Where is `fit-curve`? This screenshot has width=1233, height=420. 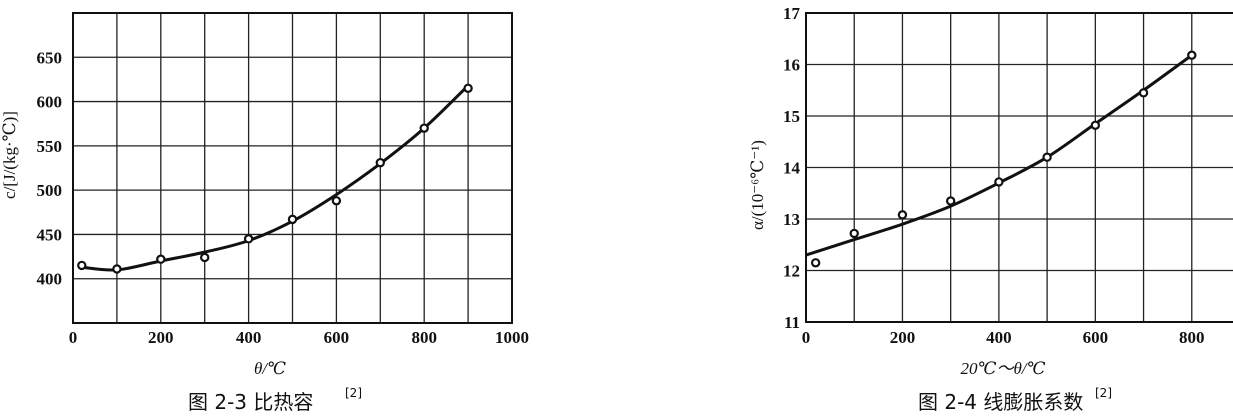
fit-curve is located at coordinates (275, 178).